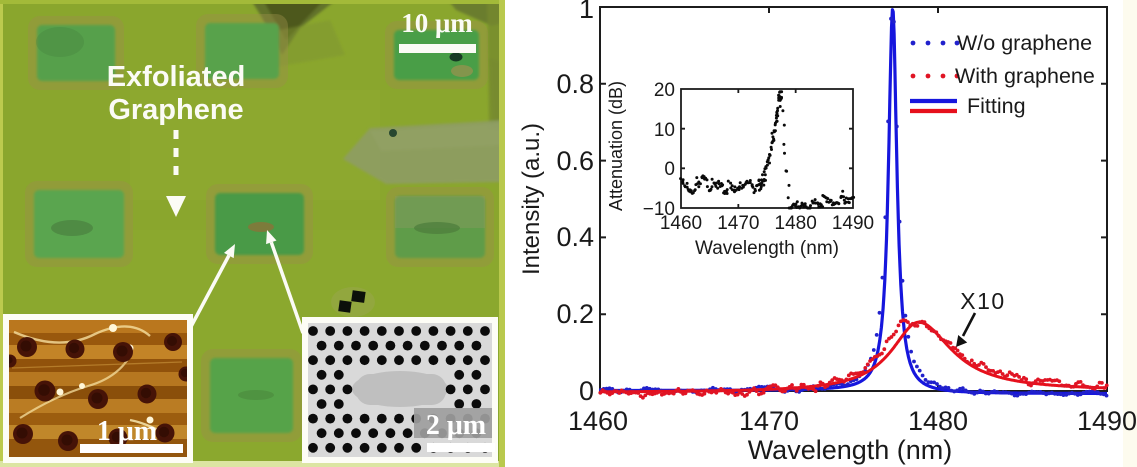 The height and width of the screenshot is (467, 1137). What do you see at coordinates (176, 77) in the screenshot?
I see `svg-text: Exfoliated` at bounding box center [176, 77].